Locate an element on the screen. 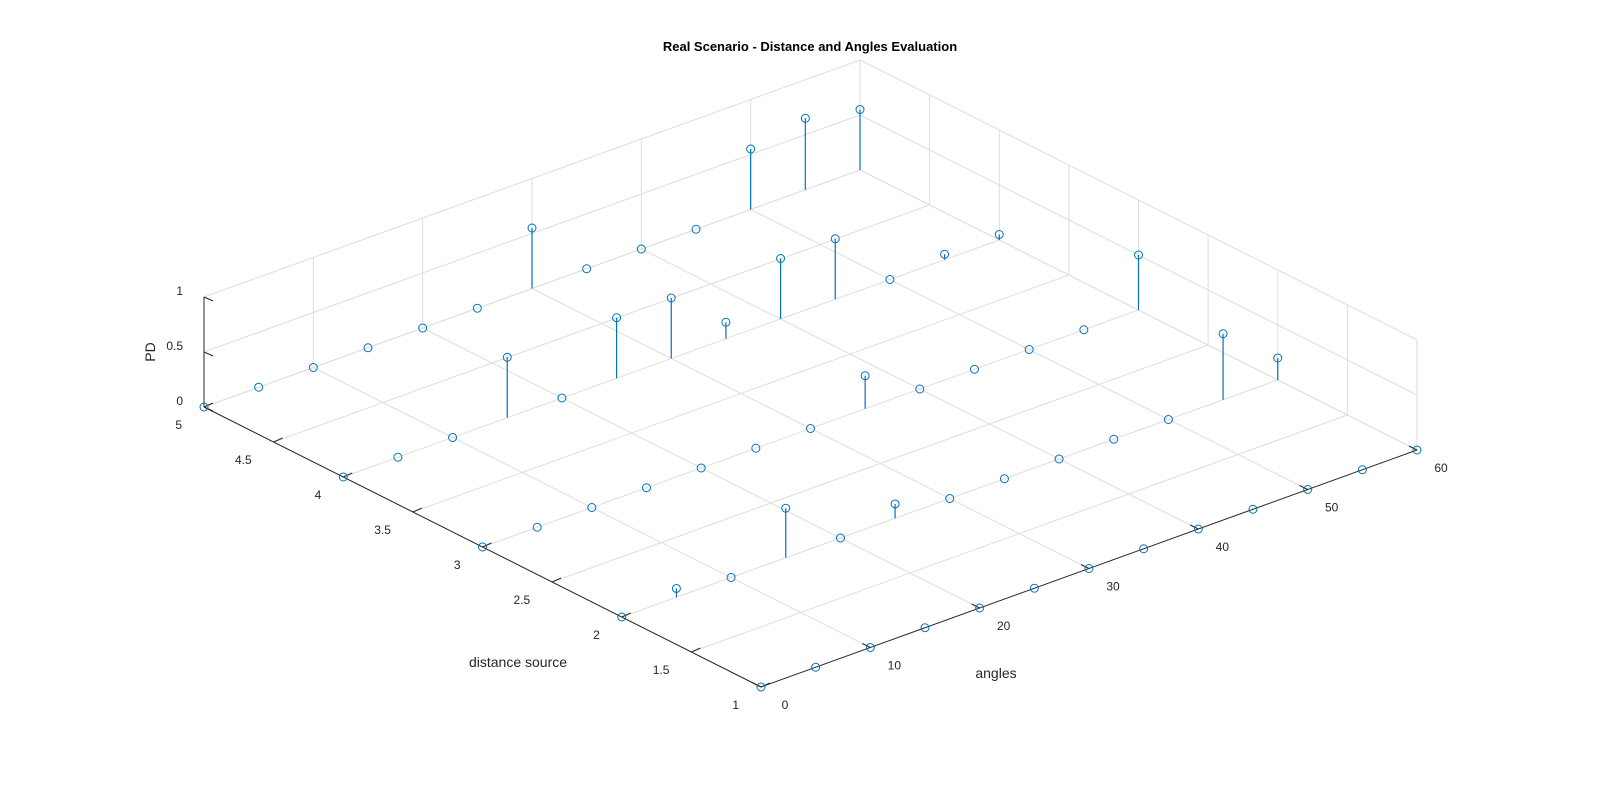  x-axis-label: angles is located at coordinates (995, 673).